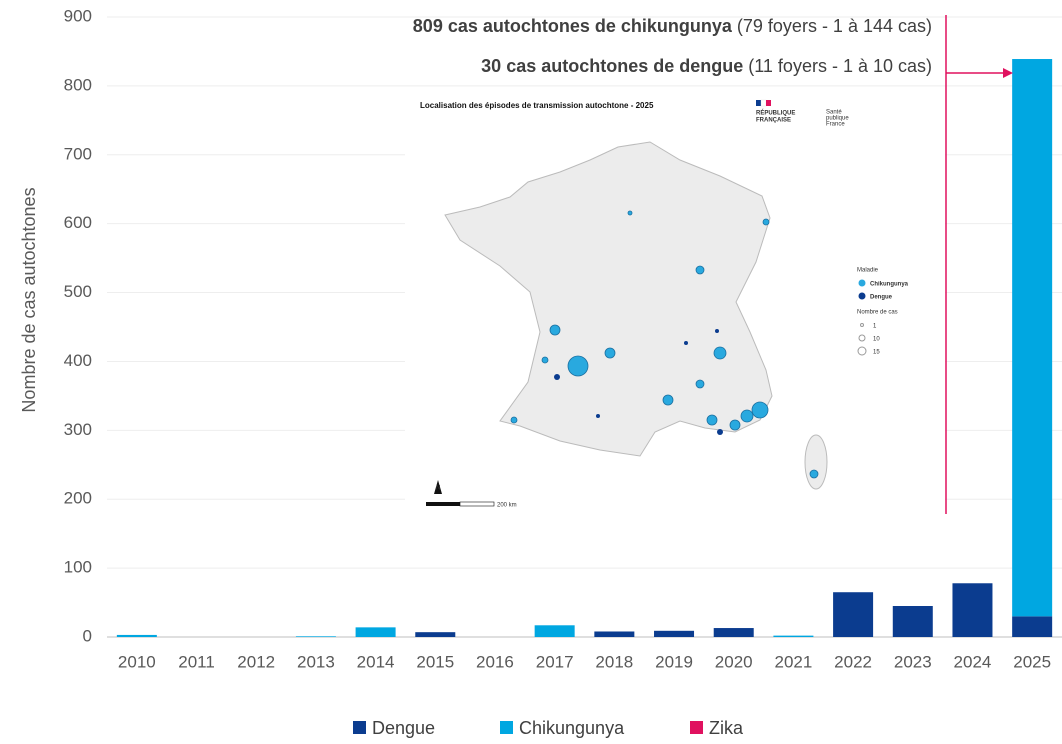  I want to click on y-tick-label: 900, so click(78, 15).